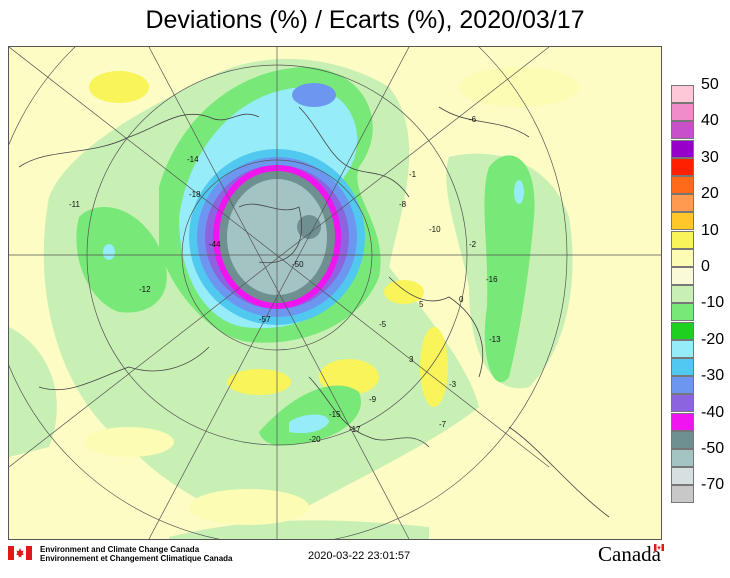 The height and width of the screenshot is (578, 730). Describe the element at coordinates (335, 414) in the screenshot. I see `map-label: -15` at that location.